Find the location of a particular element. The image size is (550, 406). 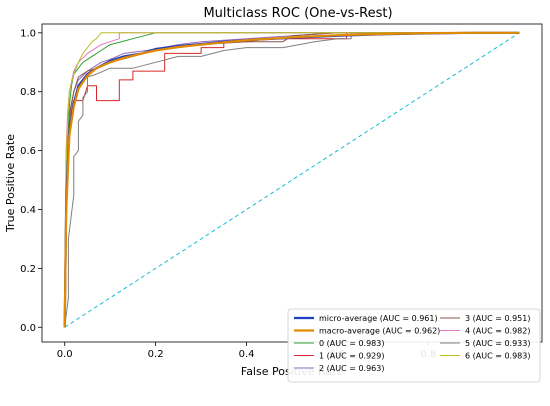

legend-label-7: 5 (AUC = 0.933) is located at coordinates (497, 343).